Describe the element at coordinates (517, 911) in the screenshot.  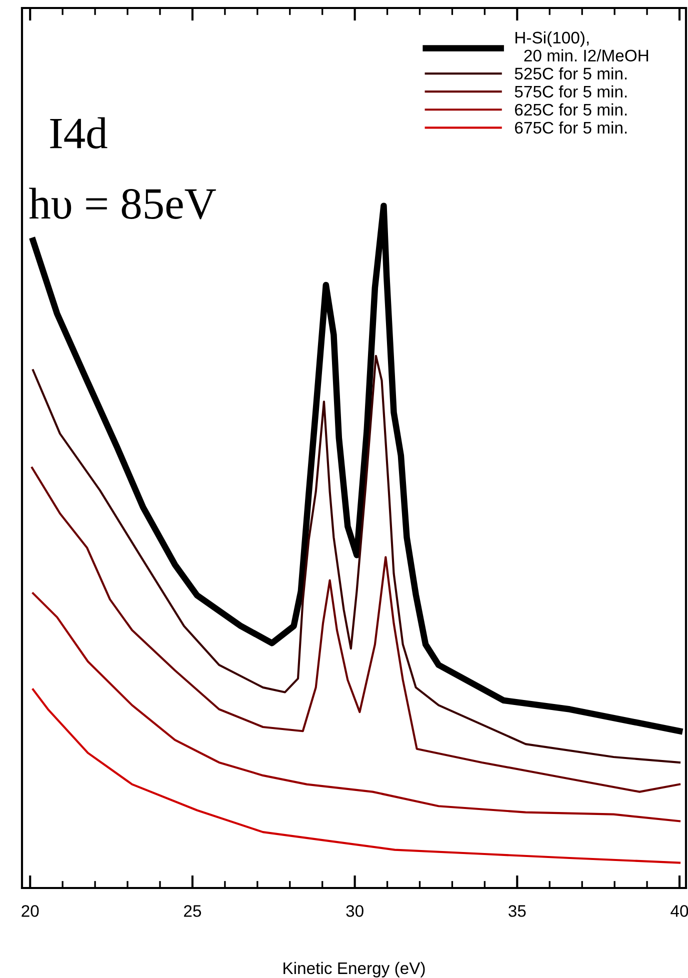
I see `x-tick-label: 35` at that location.